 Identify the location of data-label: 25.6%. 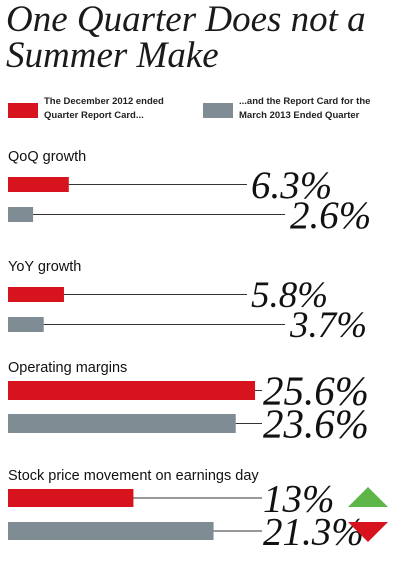
(316, 390).